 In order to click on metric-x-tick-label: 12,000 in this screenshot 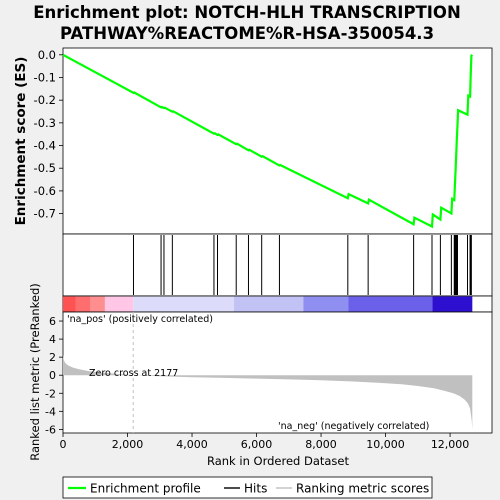, I will do `click(450, 444)`.